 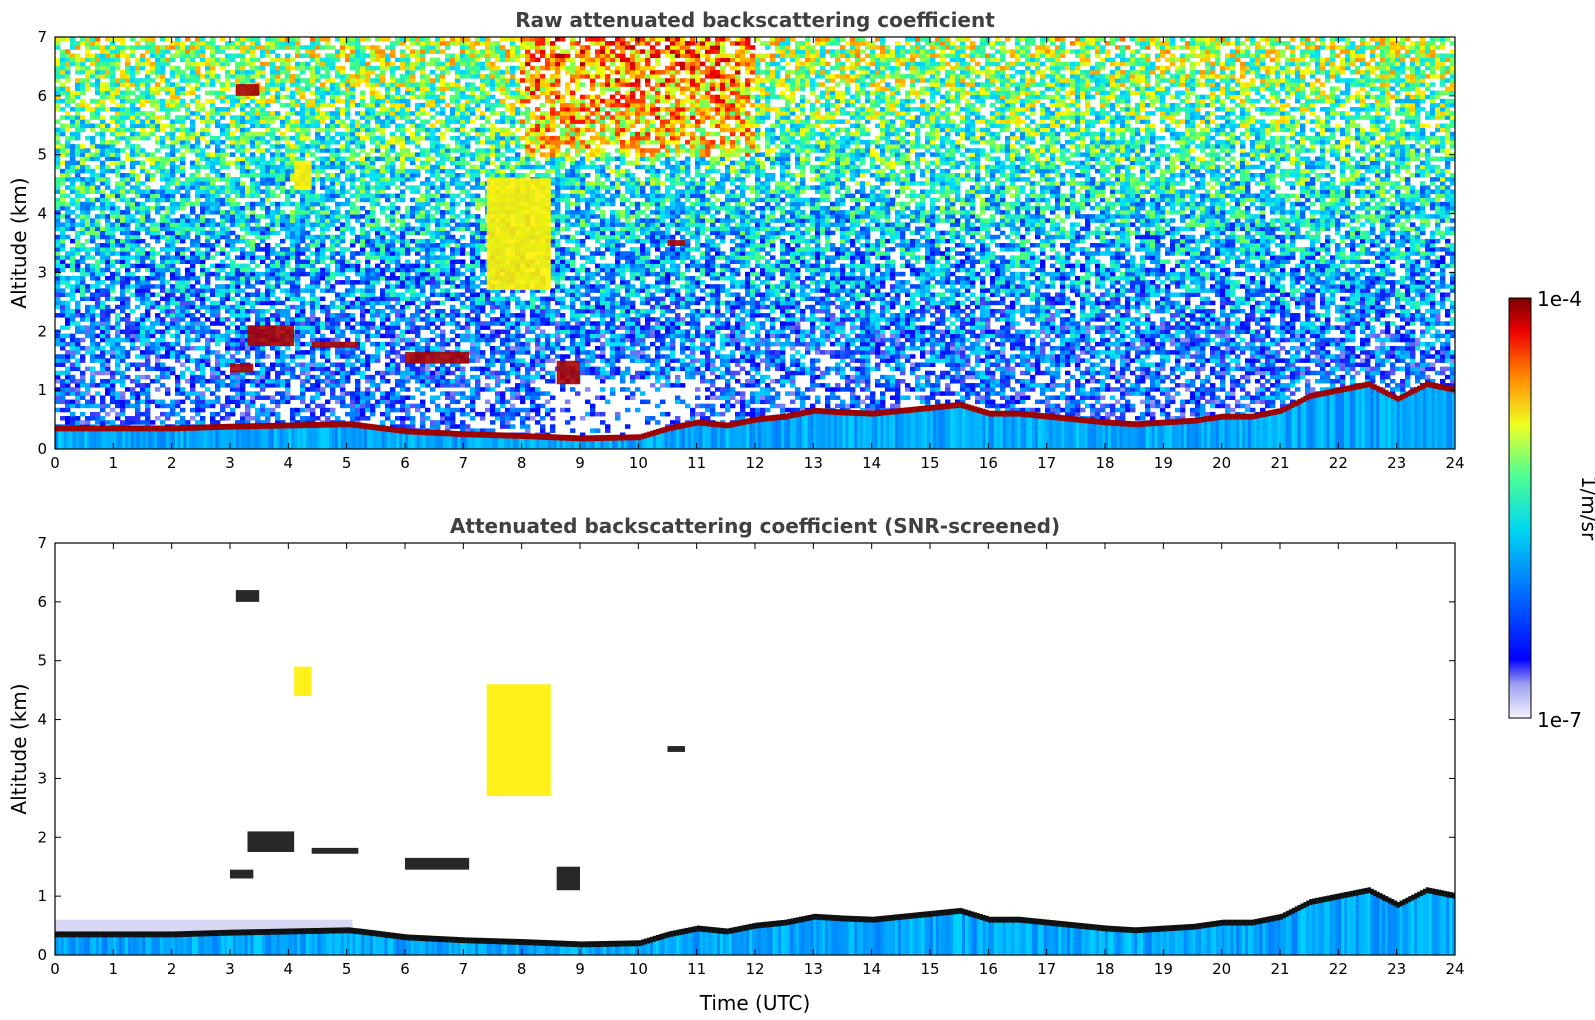 I want to click on x-axis-label: Time (UTC), so click(x=755, y=1003).